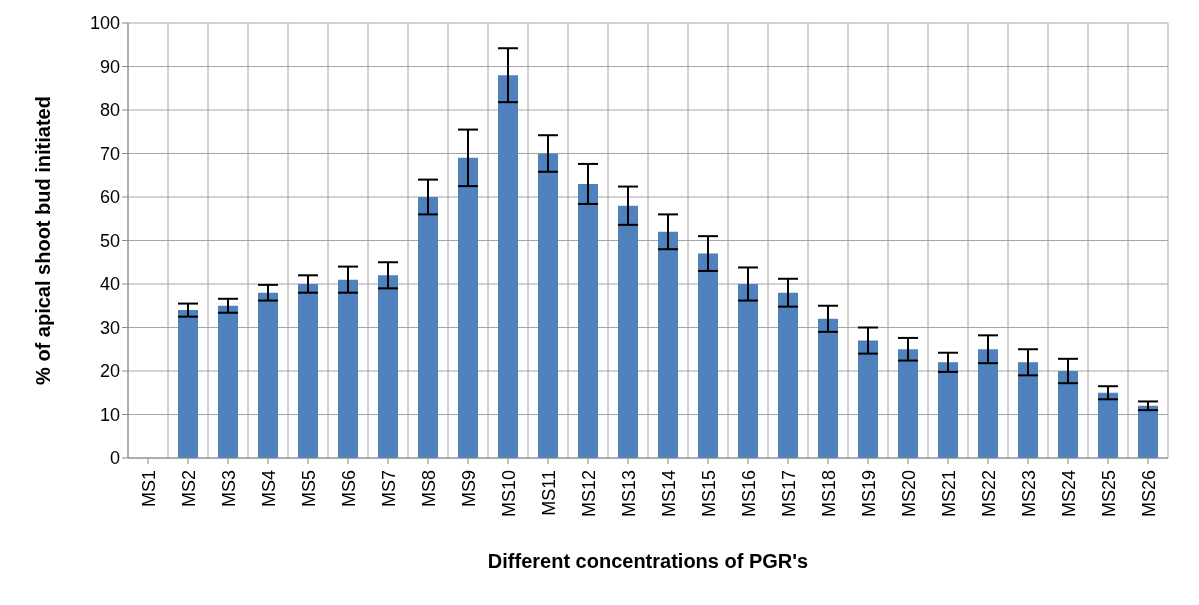 The height and width of the screenshot is (605, 1199). I want to click on x-tick-label: MS19, so click(868, 494).